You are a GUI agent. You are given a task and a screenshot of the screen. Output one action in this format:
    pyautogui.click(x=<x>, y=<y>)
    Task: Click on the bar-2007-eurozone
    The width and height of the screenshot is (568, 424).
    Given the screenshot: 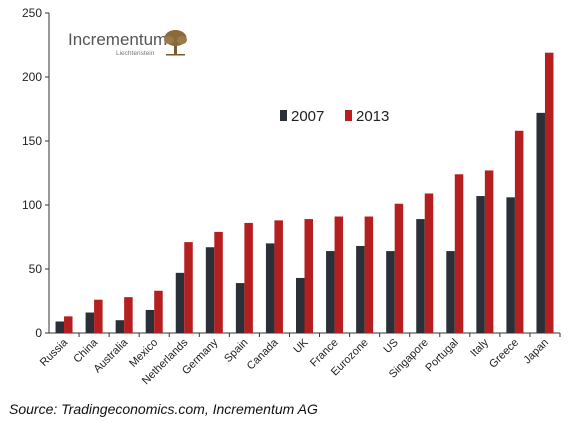 What is the action you would take?
    pyautogui.click(x=360, y=289)
    